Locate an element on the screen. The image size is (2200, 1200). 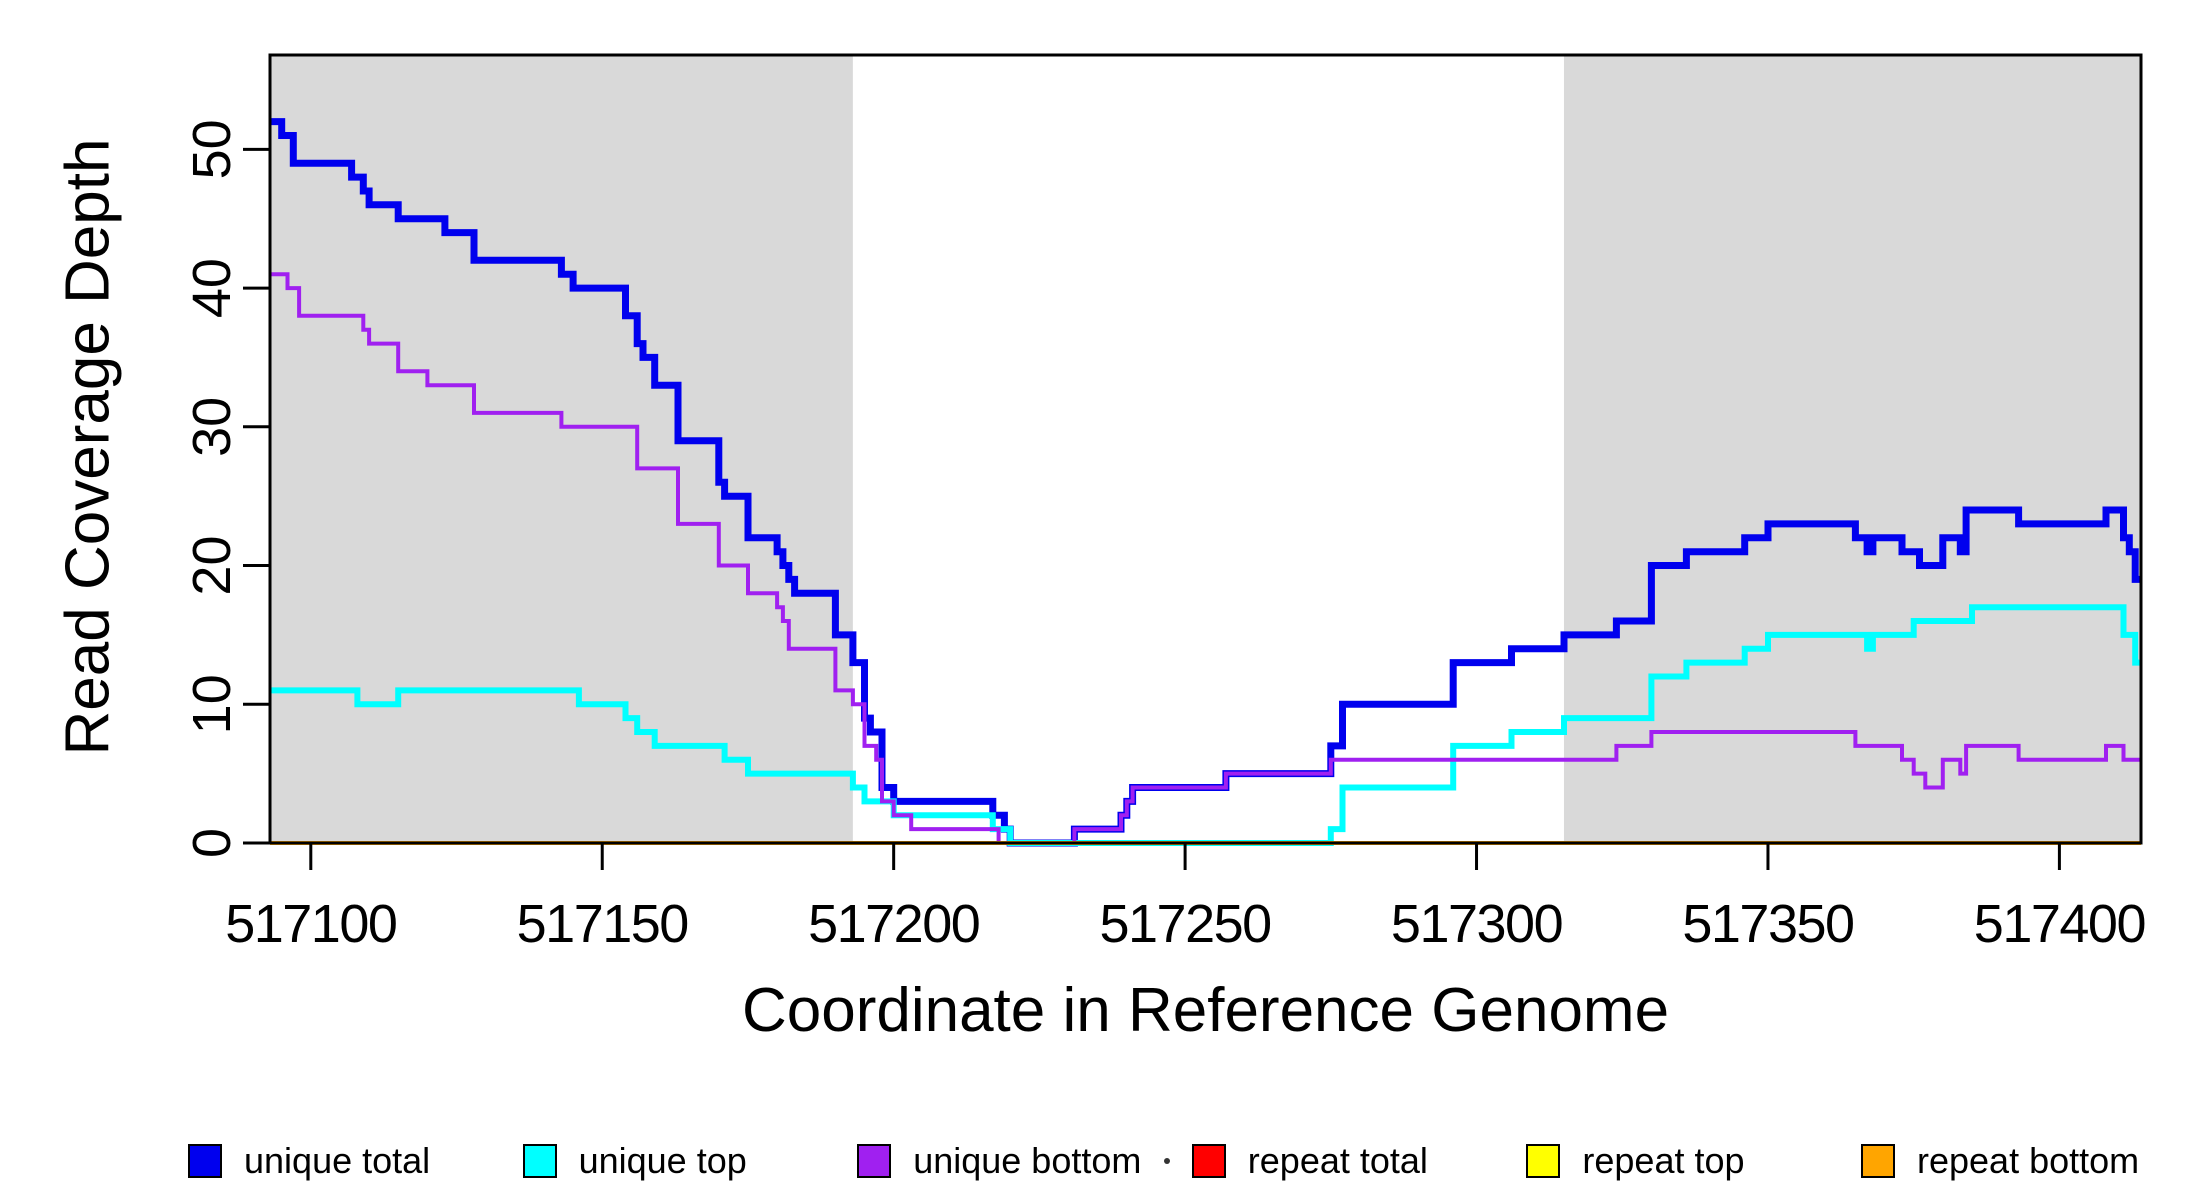
y-tick-label: 50 is located at coordinates (212, 149).